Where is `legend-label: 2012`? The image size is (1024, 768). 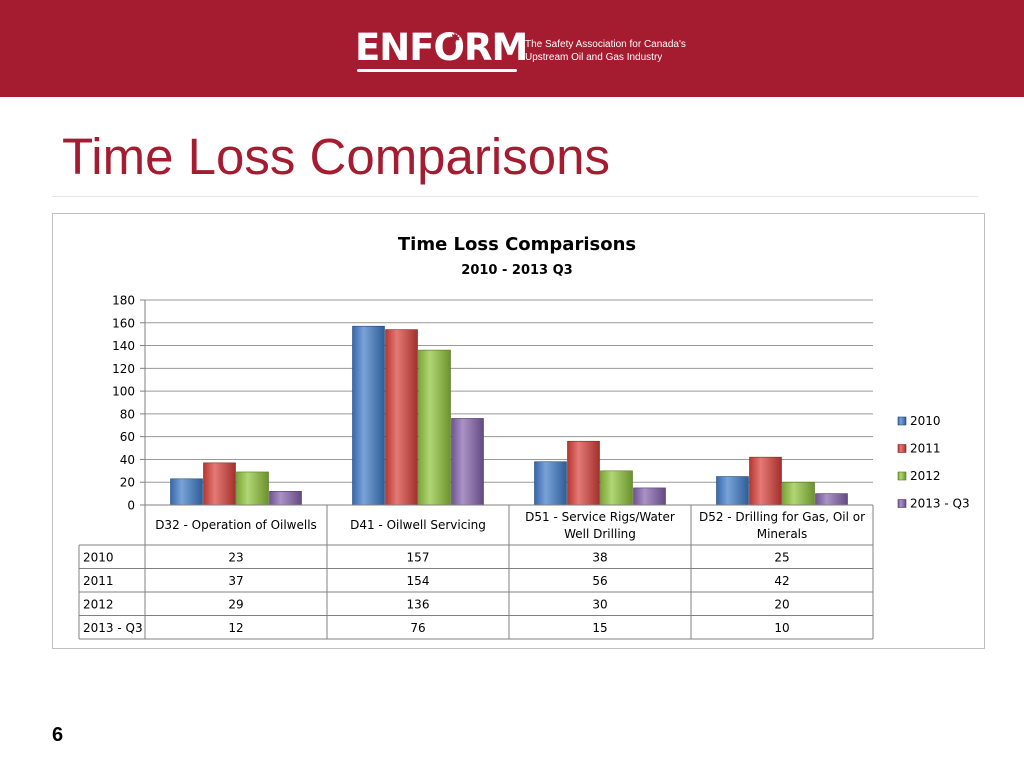 legend-label: 2012 is located at coordinates (925, 476).